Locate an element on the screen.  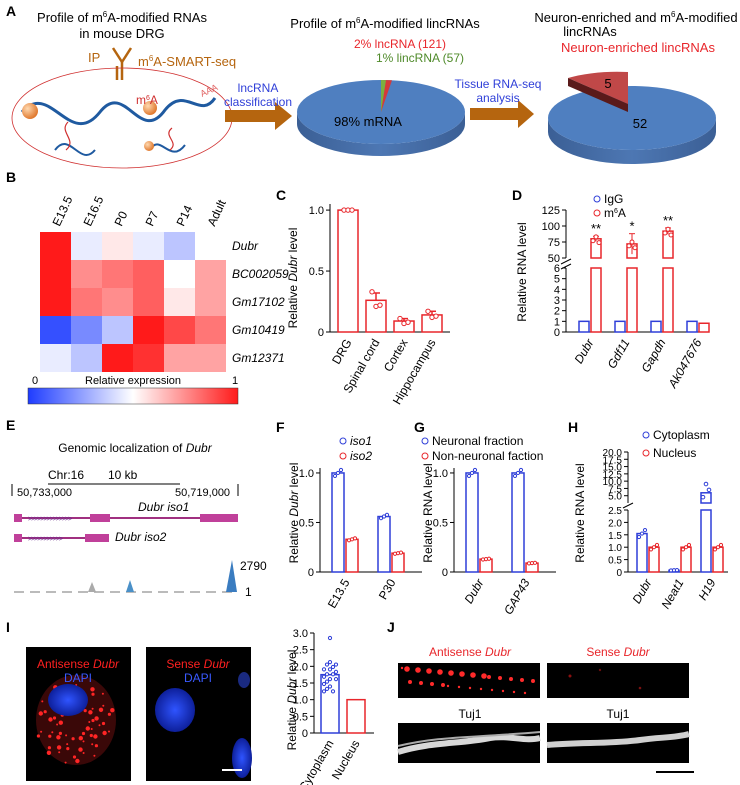
x-tick-label: E13.5 is located at coordinates (339, 593).